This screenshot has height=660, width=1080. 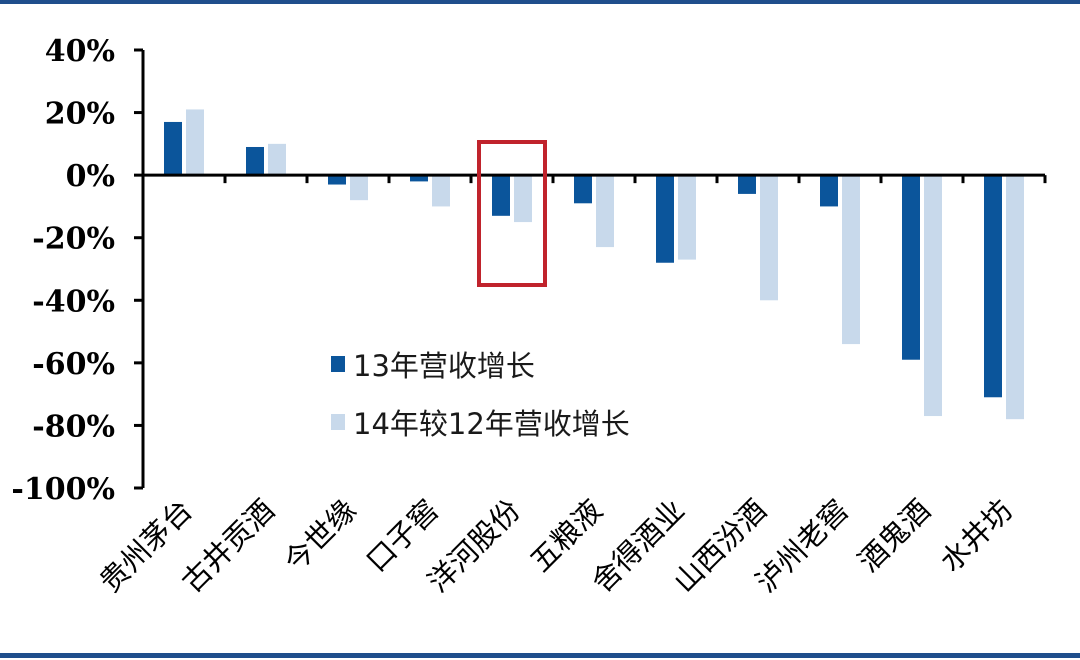 I want to click on y-tick-label: -60%, so click(x=73, y=364).